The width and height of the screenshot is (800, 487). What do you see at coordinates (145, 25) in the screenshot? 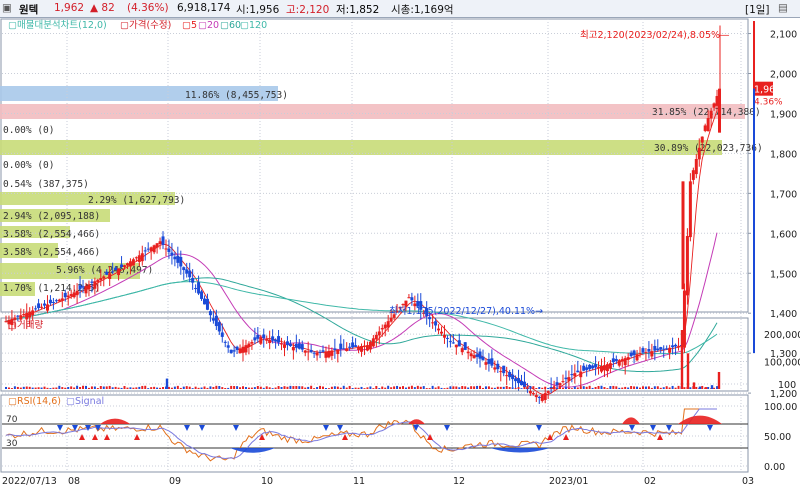
I see `legend-price: ▢가격(수정)` at bounding box center [145, 25].